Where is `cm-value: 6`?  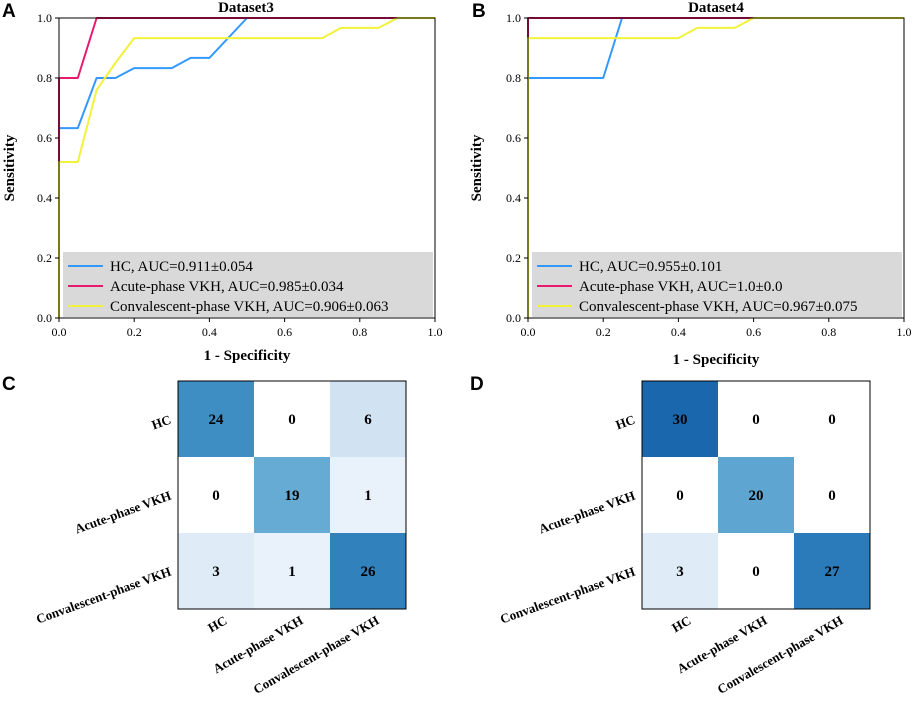
cm-value: 6 is located at coordinates (368, 420).